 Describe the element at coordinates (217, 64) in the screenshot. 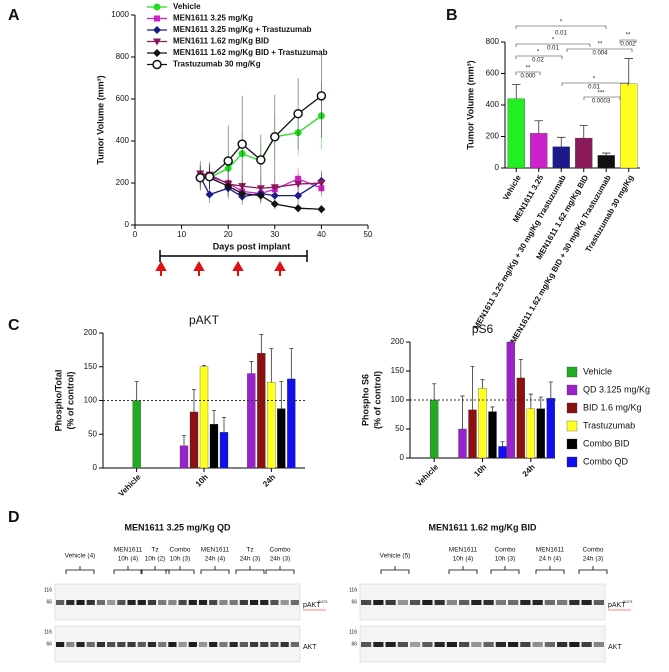

I see `legend-label: Trastuzumab 30 mg/Kg` at that location.